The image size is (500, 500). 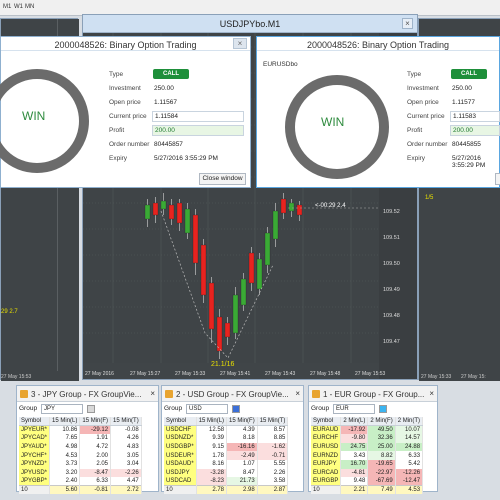 What do you see at coordinates (186, 158) in the screenshot?
I see `expiry-value: 5/27/2016 3:55:29 PM` at bounding box center [186, 158].